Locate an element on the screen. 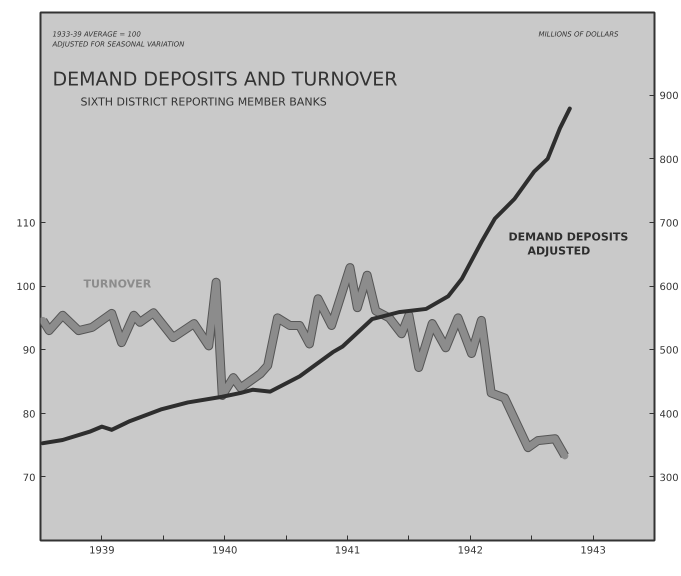  x-tick-label: 1942 is located at coordinates (471, 551).